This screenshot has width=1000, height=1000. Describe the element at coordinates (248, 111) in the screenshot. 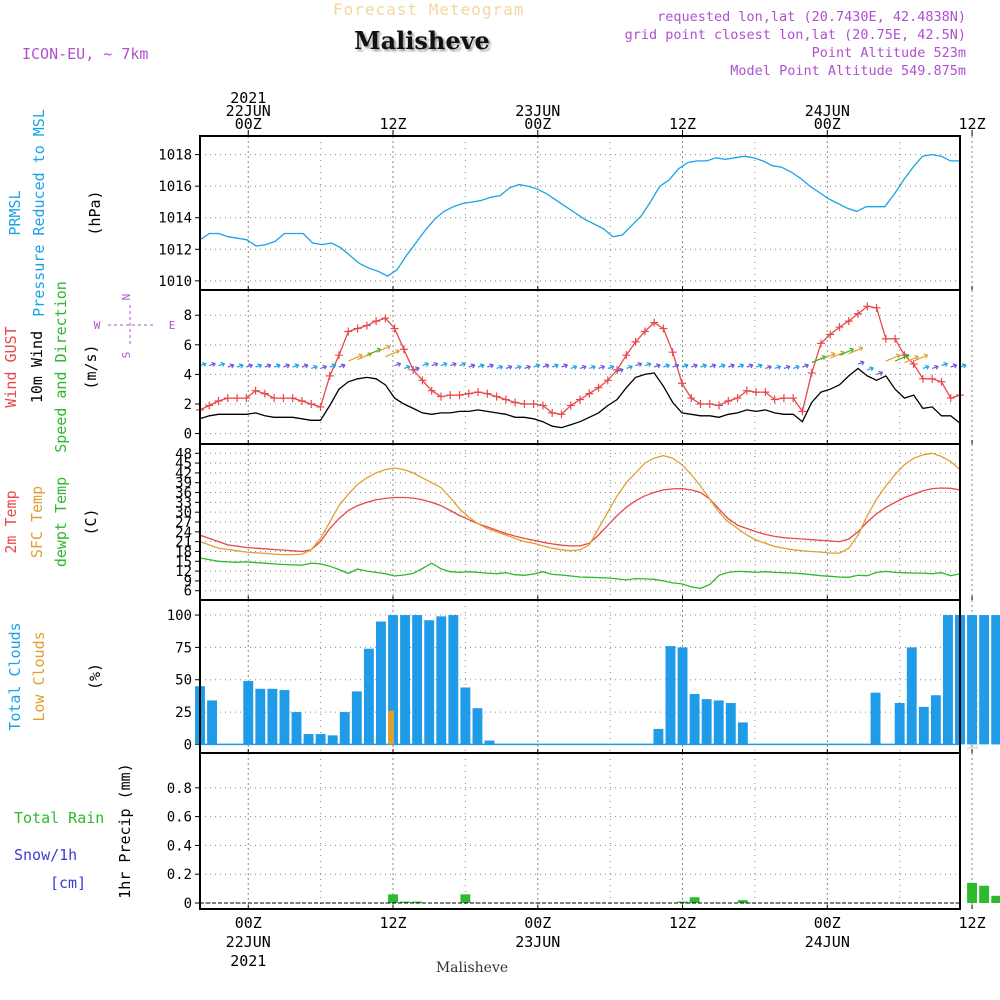

I see `top-time-label: 22JUN` at that location.